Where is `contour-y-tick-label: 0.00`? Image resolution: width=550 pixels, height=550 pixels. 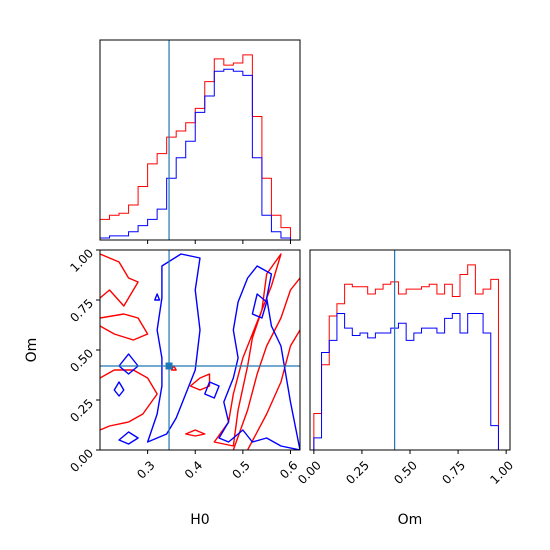 contour-y-tick-label: 0.00 is located at coordinates (81, 460).